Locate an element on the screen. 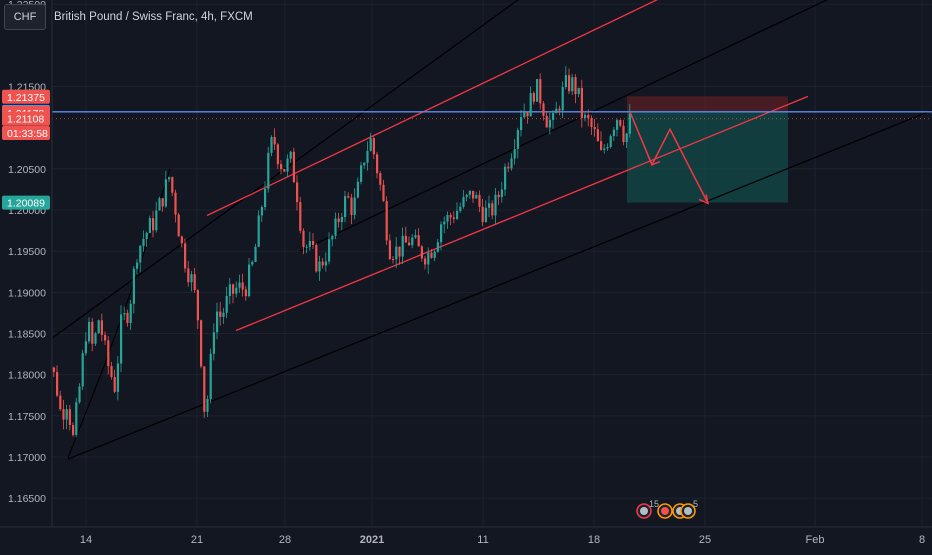  x-tick-label: 2021 is located at coordinates (372, 540).